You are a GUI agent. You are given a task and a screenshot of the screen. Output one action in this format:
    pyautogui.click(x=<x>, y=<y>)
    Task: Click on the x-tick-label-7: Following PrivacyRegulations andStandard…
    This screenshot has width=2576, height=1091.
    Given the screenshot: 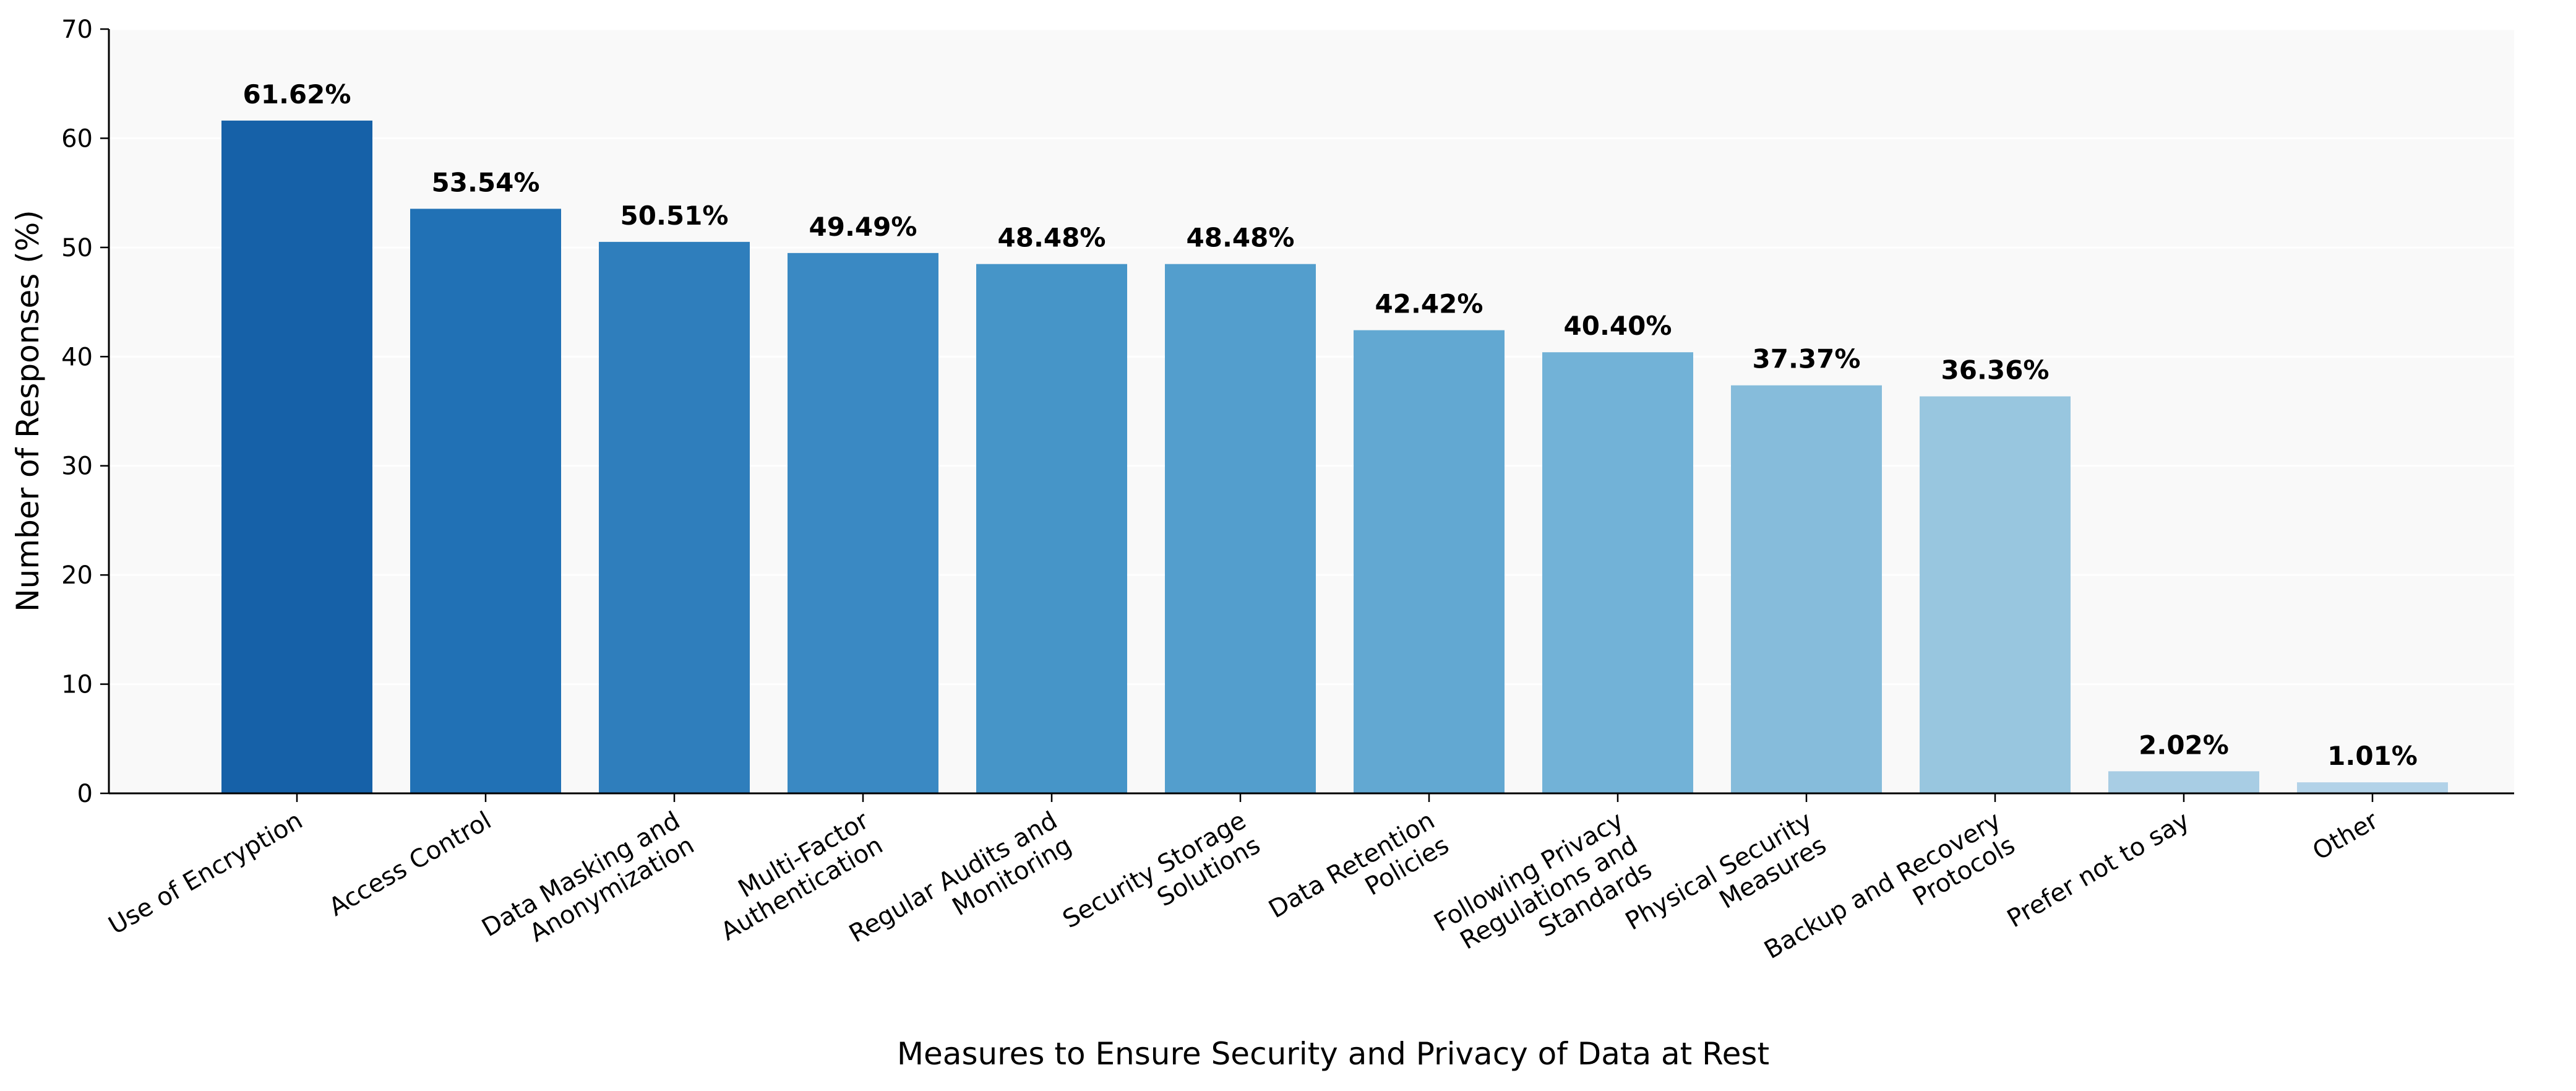 What is the action you would take?
    pyautogui.click(x=1543, y=897)
    